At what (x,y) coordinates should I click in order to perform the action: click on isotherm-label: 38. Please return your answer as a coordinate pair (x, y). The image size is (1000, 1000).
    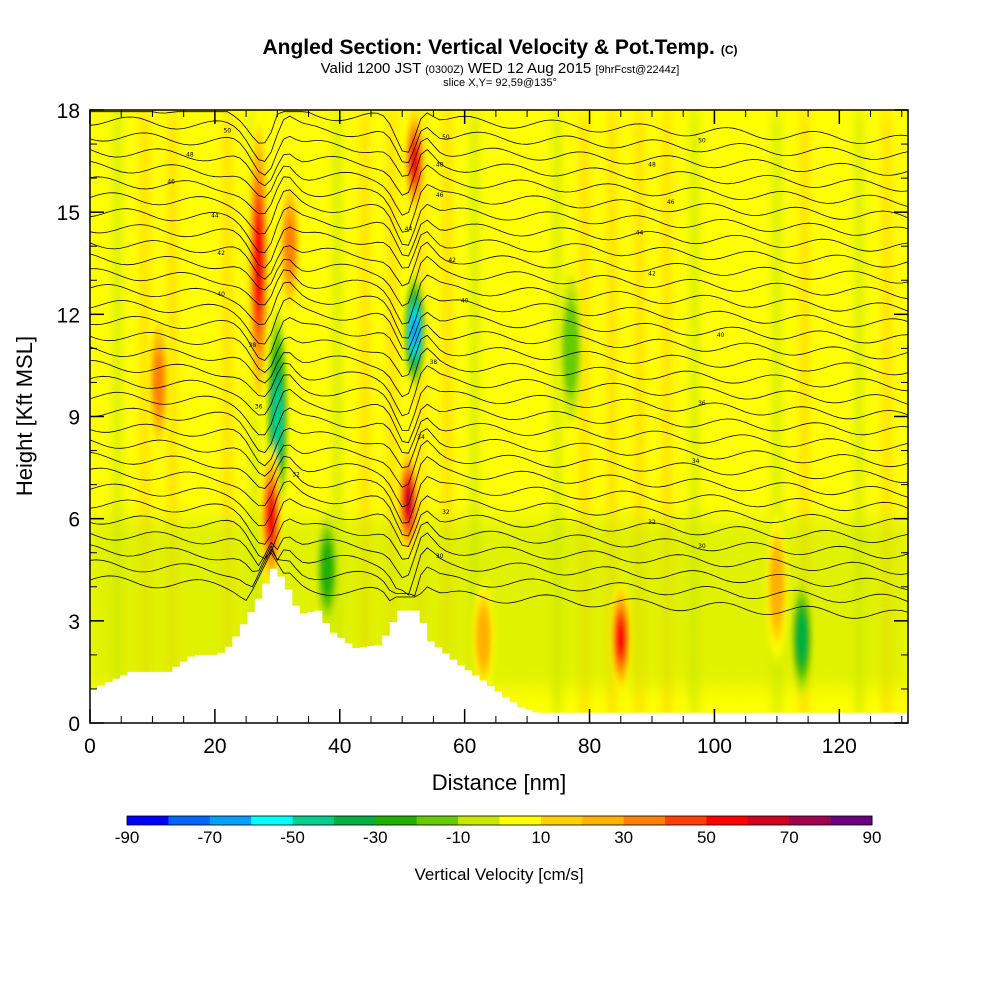
    Looking at the image, I should click on (434, 362).